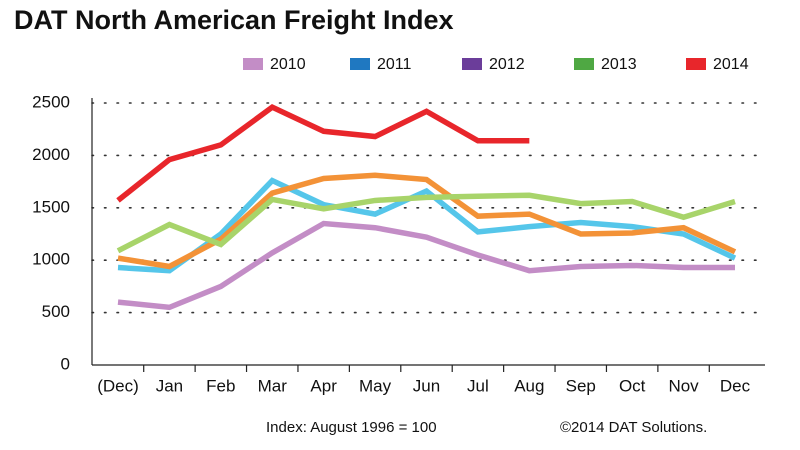  Describe the element at coordinates (273, 385) in the screenshot. I see `x-tick-label: Mar` at that location.